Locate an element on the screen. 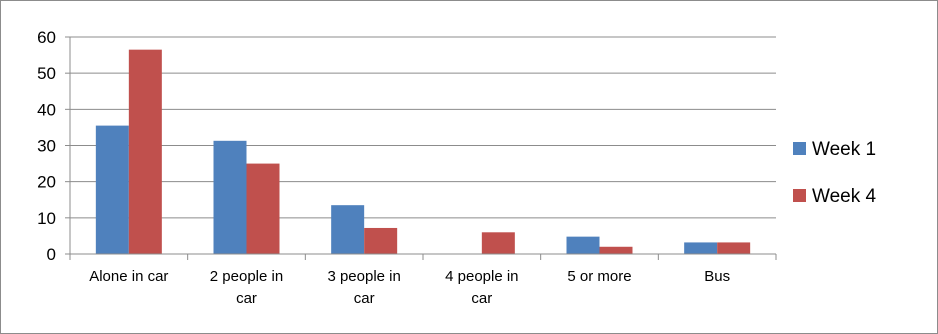 Image resolution: width=938 pixels, height=334 pixels. legend-label: Week 1 is located at coordinates (844, 149).